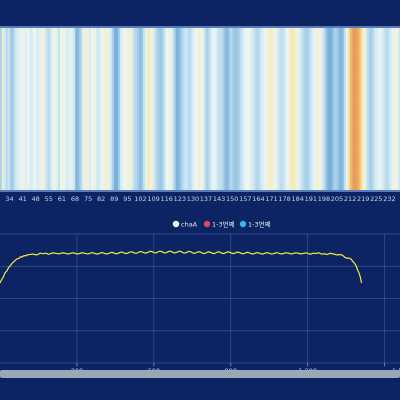 This screenshot has height=400, width=400. What do you see at coordinates (200, 374) in the screenshot?
I see `horizontal-scrollbar-thumb` at bounding box center [200, 374].